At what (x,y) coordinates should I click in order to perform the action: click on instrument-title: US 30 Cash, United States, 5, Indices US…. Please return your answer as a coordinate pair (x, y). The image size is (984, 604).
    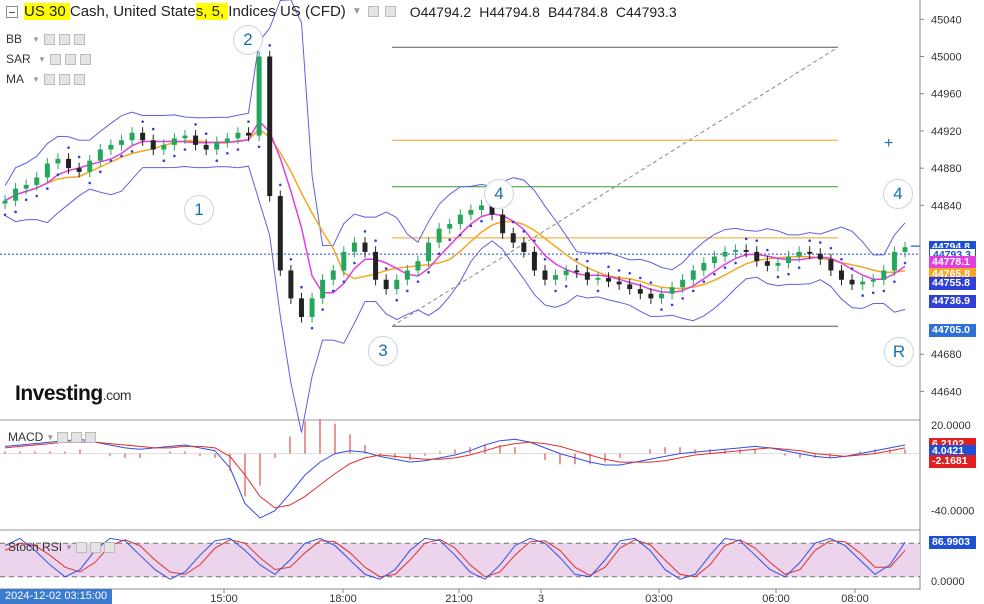
    Looking at the image, I should click on (185, 11).